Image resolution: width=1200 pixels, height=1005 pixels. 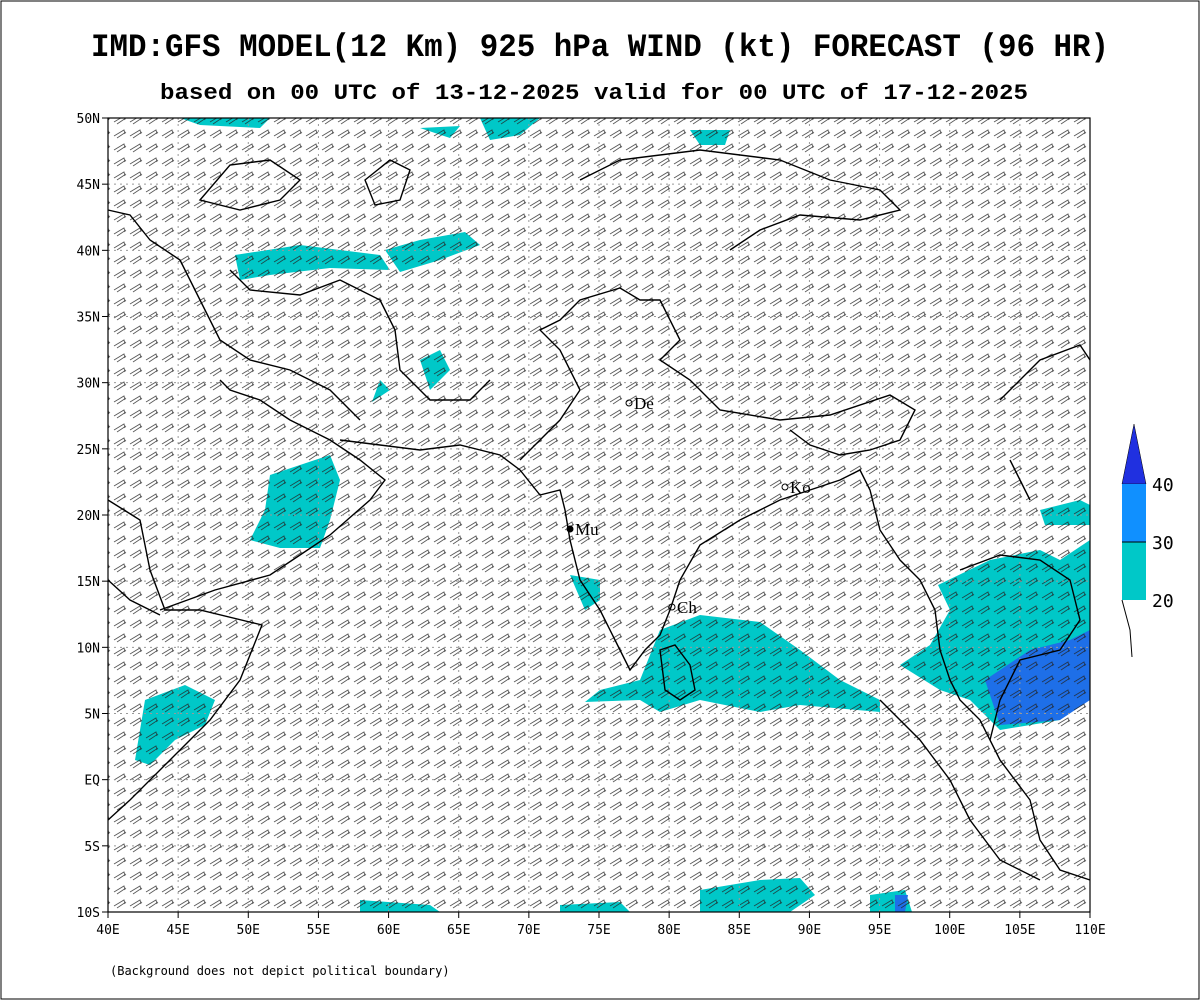 I want to click on lon-label: 100E, so click(x=949, y=930).